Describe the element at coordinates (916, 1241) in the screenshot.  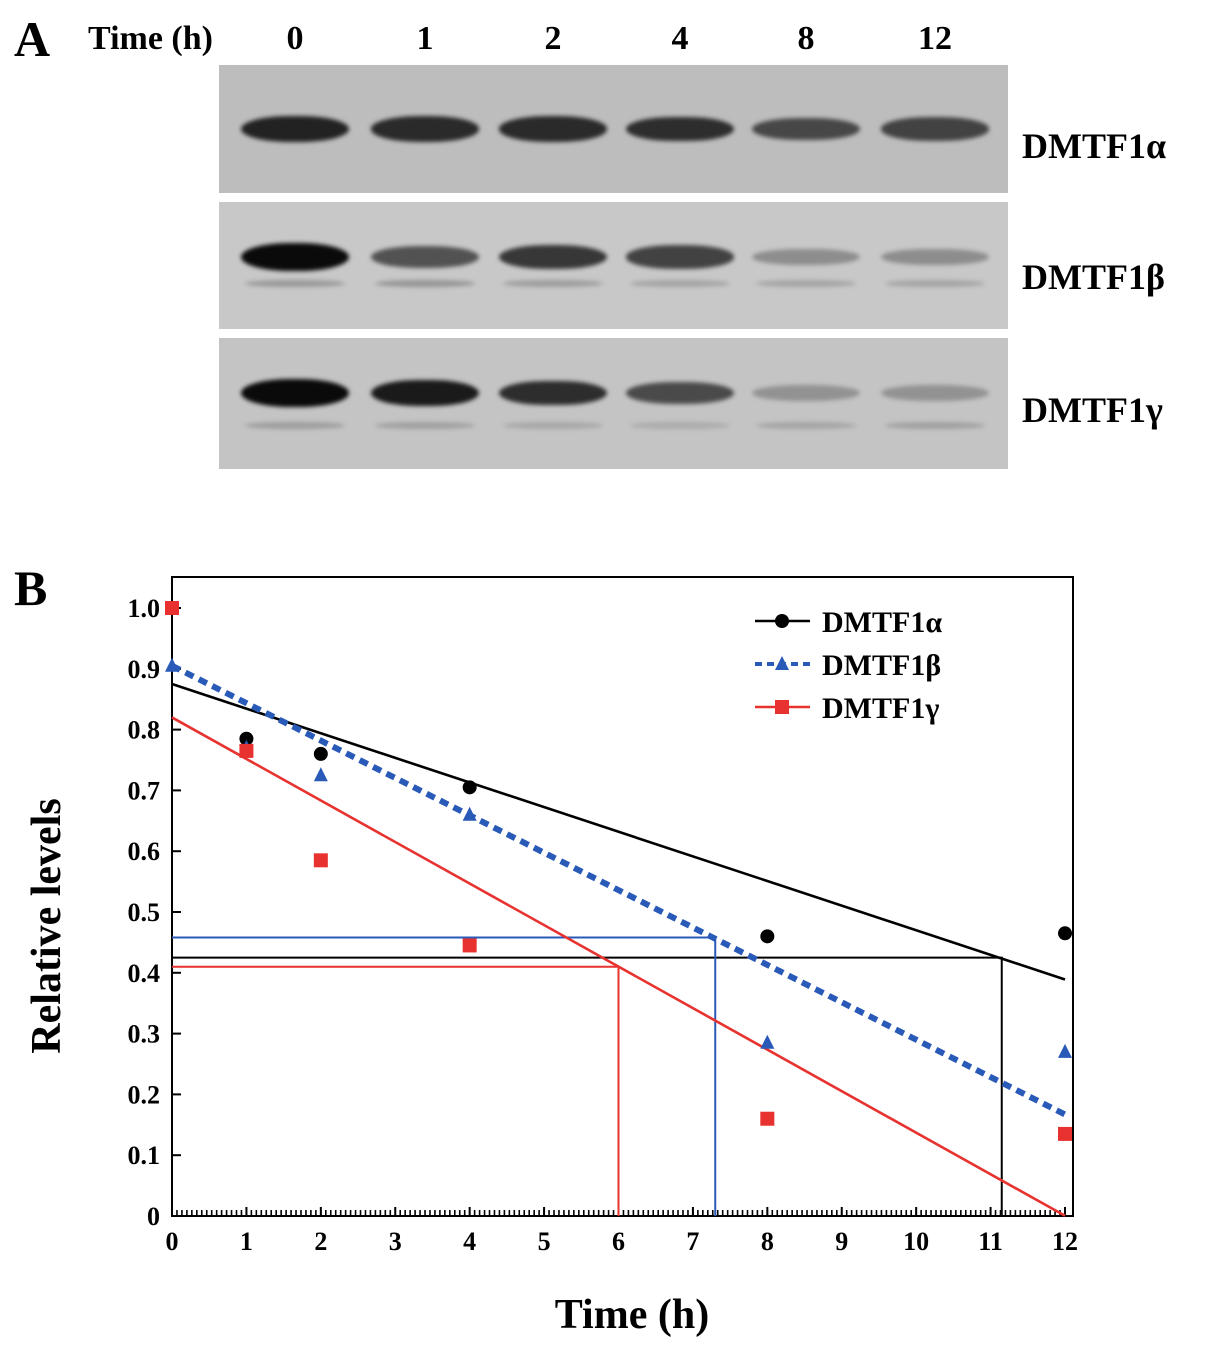
I see `x-tick-label: 10` at that location.